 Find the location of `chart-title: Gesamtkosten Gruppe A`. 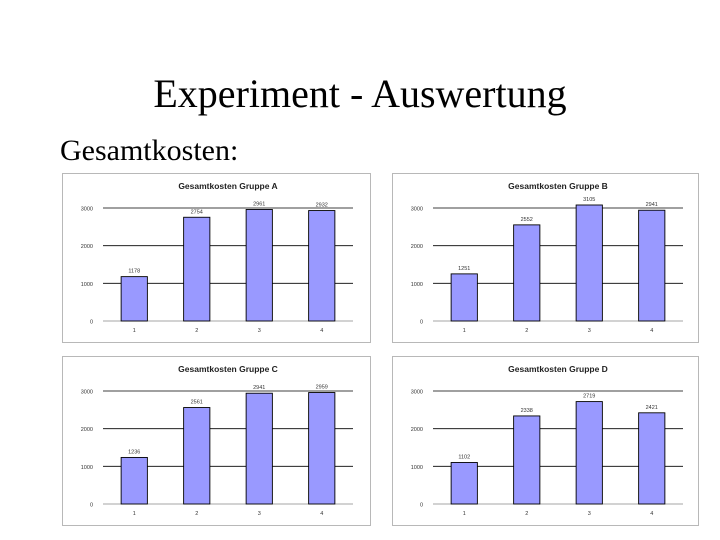

chart-title: Gesamtkosten Gruppe A is located at coordinates (227, 186).